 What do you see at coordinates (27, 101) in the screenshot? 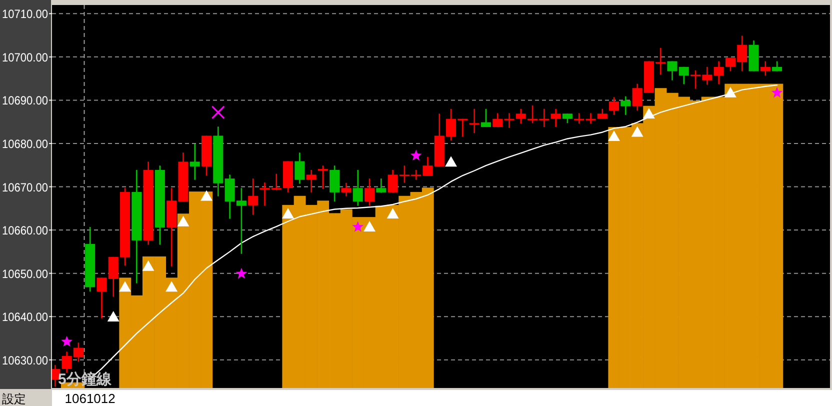
I see `y-tick-label: 10690.00` at bounding box center [27, 101].